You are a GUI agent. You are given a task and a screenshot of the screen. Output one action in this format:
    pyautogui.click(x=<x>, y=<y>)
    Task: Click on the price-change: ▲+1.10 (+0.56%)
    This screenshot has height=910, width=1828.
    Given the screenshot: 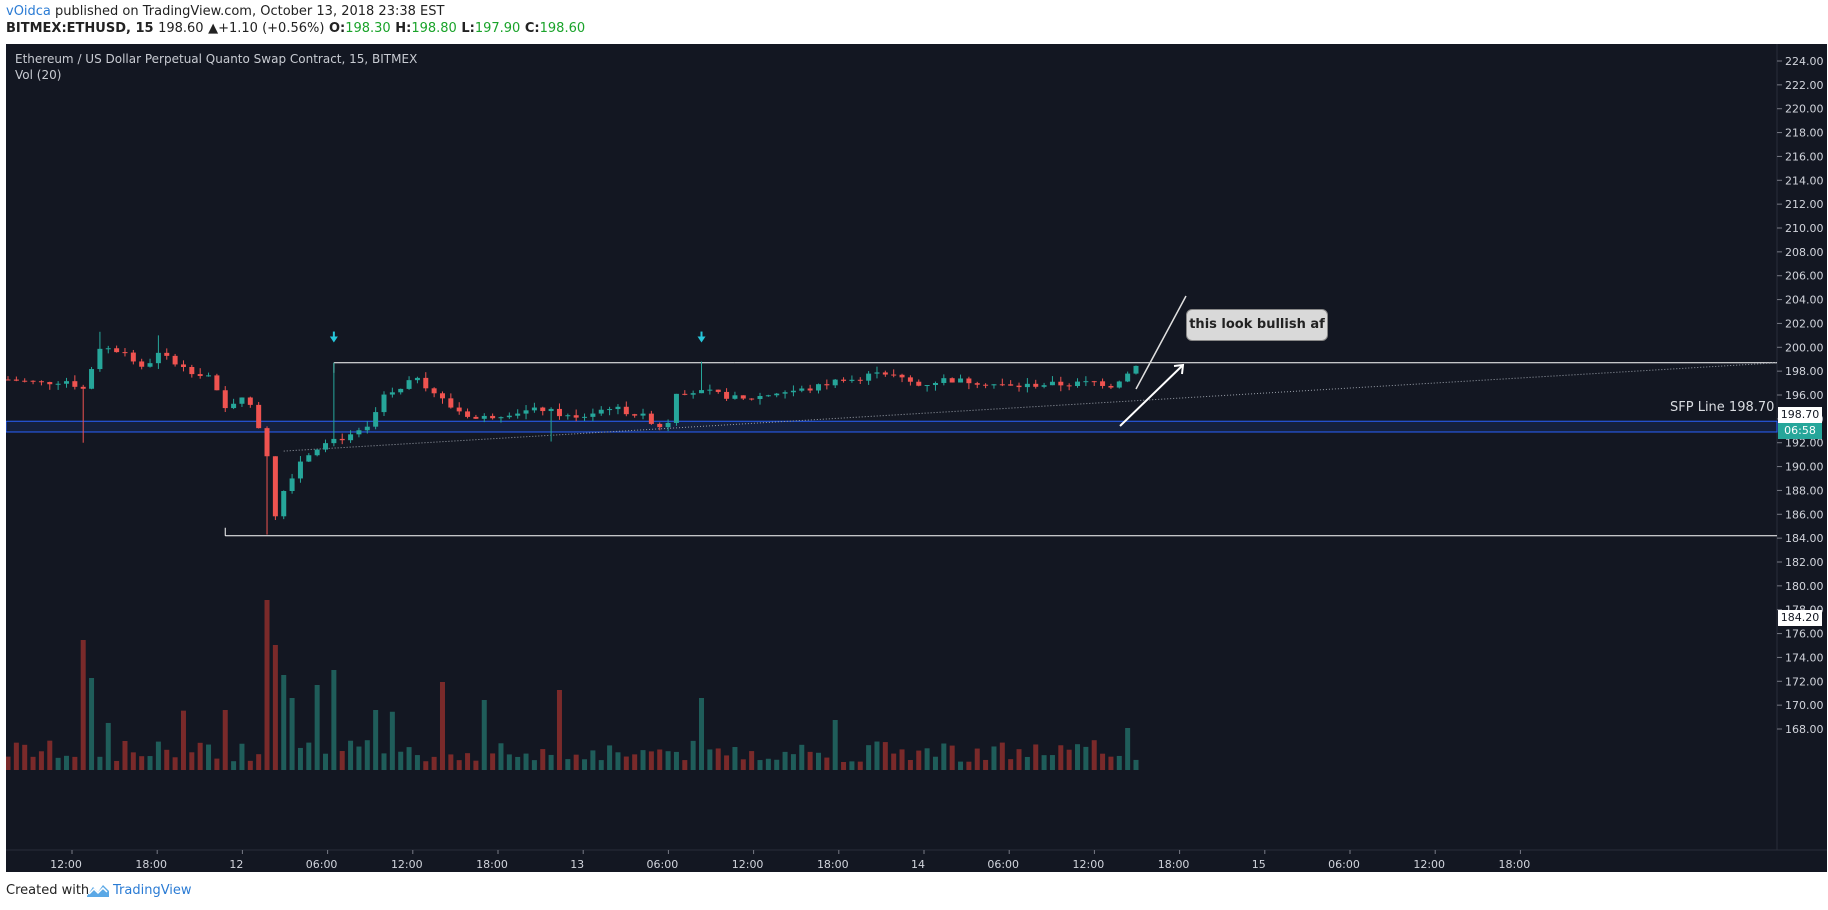 What is the action you would take?
    pyautogui.click(x=266, y=28)
    